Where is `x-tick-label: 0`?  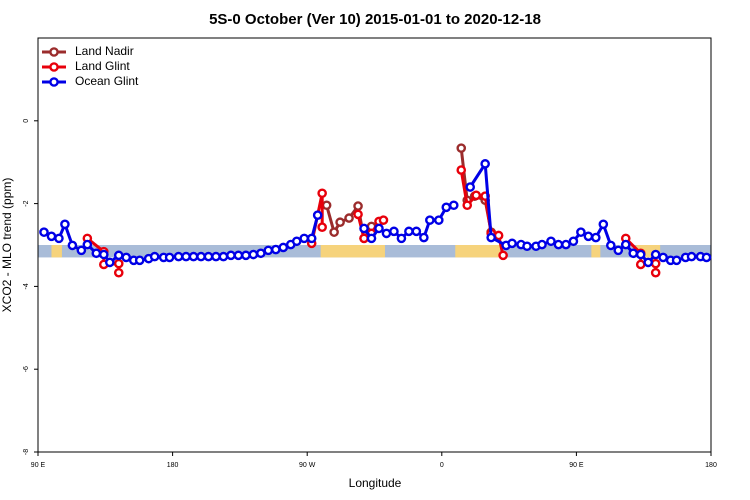 x-tick-label: 0 is located at coordinates (442, 465).